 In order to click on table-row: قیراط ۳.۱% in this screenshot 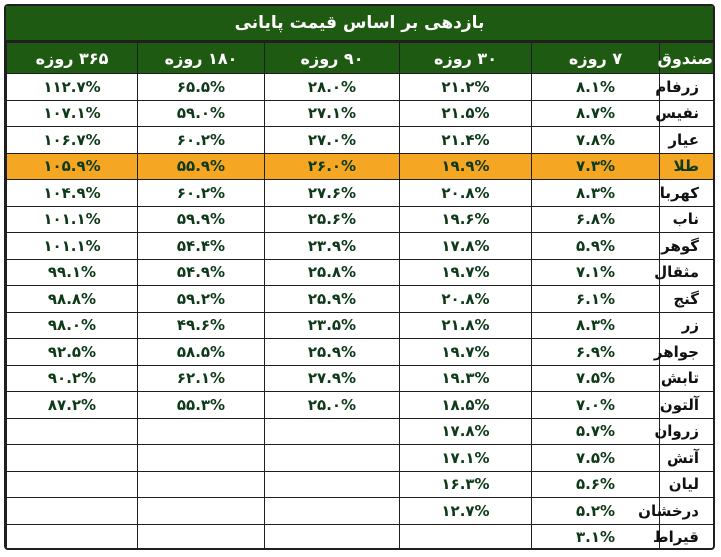, I will do `click(359, 535)`.